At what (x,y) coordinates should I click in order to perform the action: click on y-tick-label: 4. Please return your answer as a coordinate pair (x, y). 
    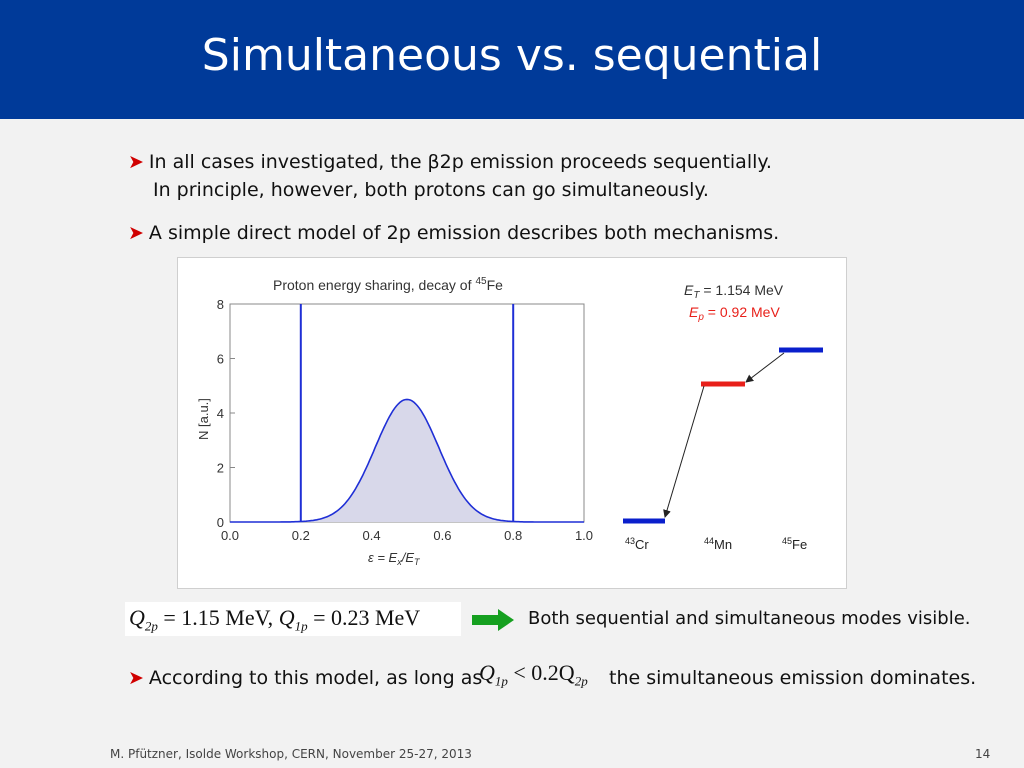
    Looking at the image, I should click on (220, 413).